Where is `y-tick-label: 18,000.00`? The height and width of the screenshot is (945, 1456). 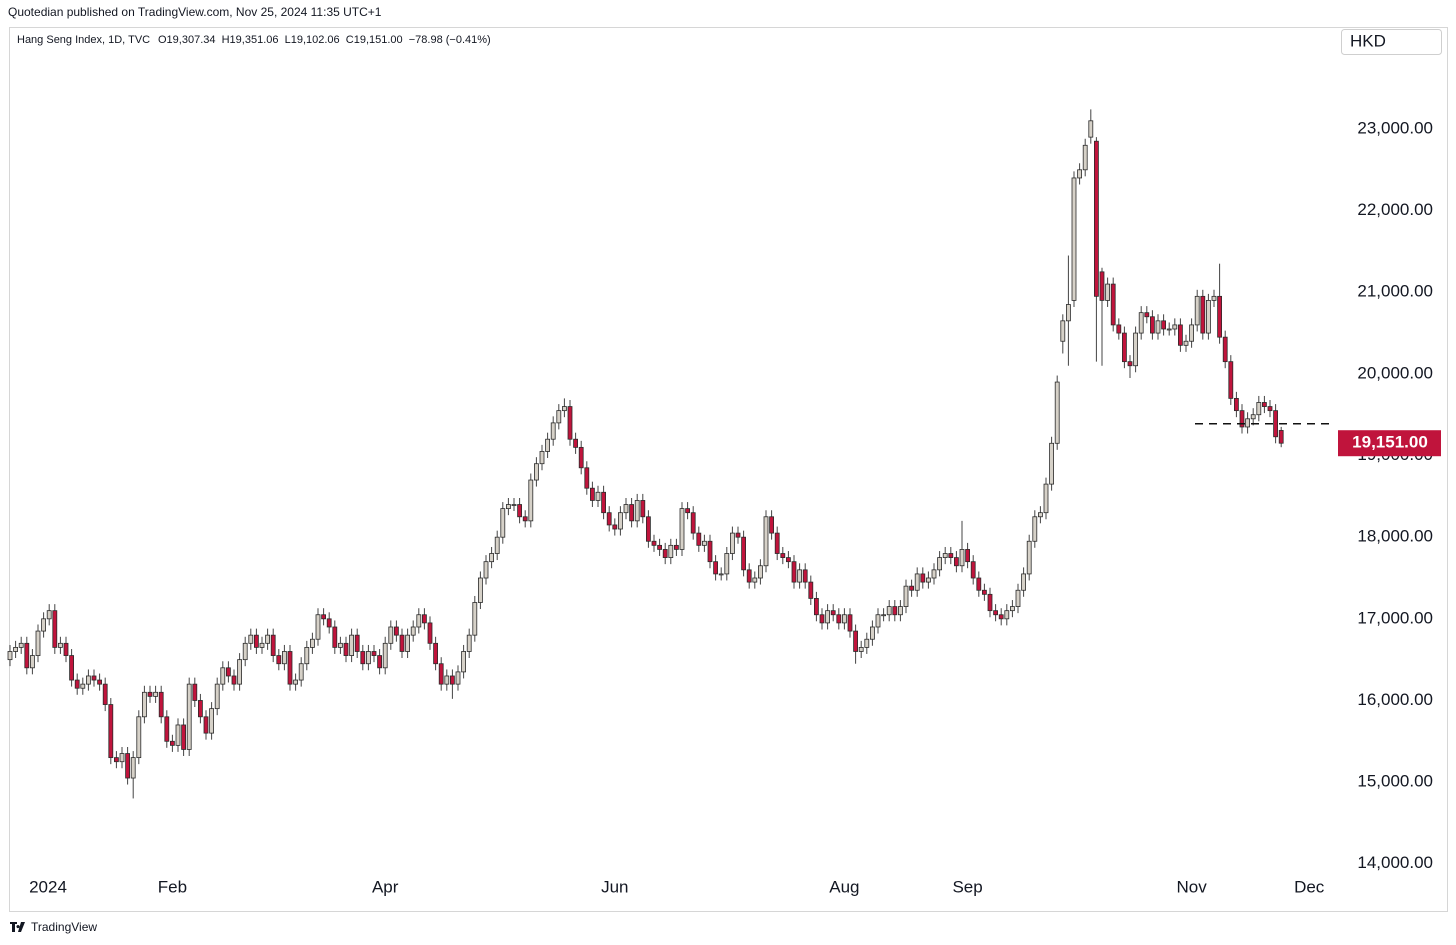
y-tick-label: 18,000.00 is located at coordinates (1395, 536).